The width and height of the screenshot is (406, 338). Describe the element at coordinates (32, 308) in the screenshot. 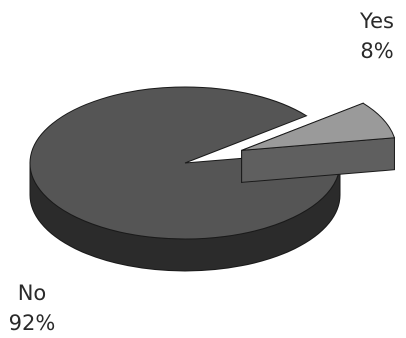

I see `slice-label-no: No 92%` at that location.